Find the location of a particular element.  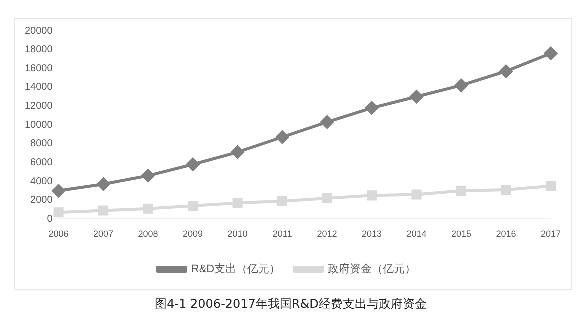

legend-label: R&D支出（亿元） is located at coordinates (236, 269).